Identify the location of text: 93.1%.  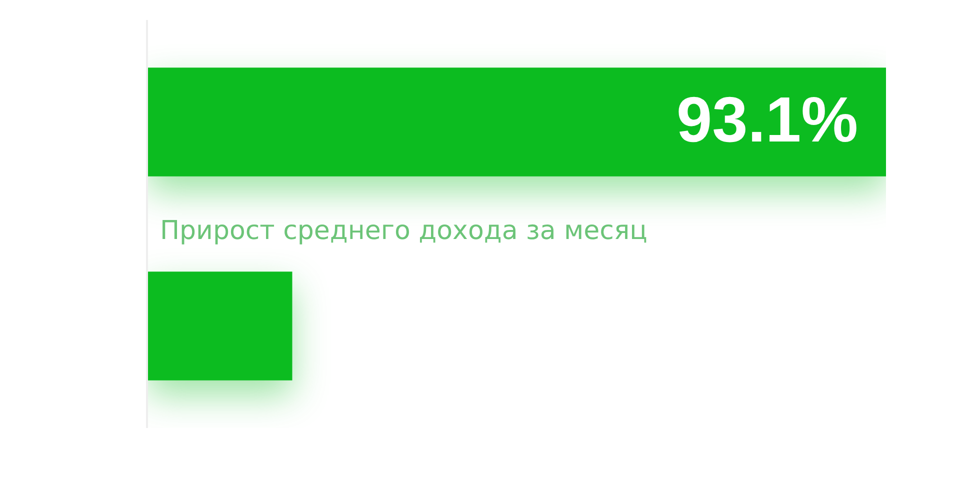
(767, 120).